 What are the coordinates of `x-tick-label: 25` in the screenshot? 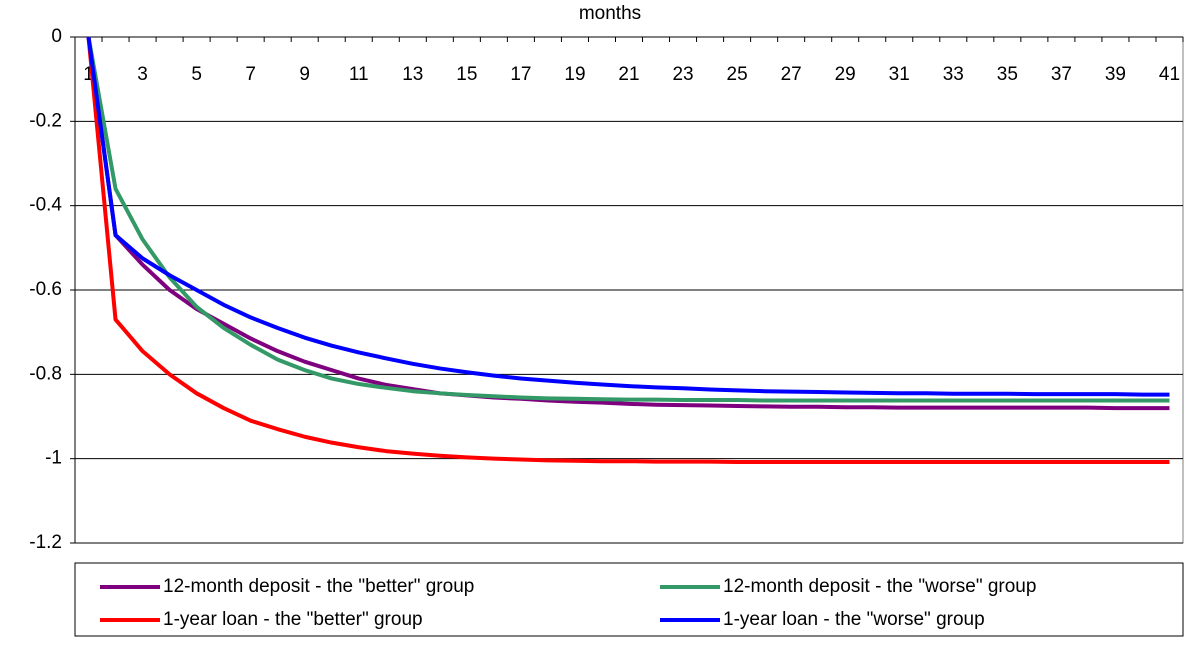 It's located at (737, 74).